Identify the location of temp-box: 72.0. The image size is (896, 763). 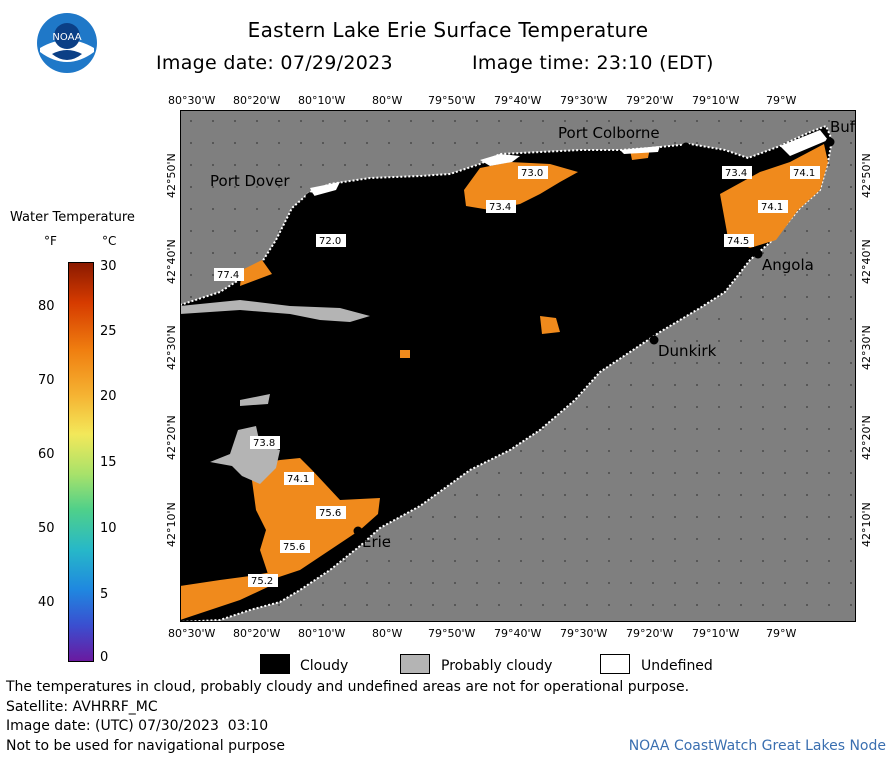
(331, 240).